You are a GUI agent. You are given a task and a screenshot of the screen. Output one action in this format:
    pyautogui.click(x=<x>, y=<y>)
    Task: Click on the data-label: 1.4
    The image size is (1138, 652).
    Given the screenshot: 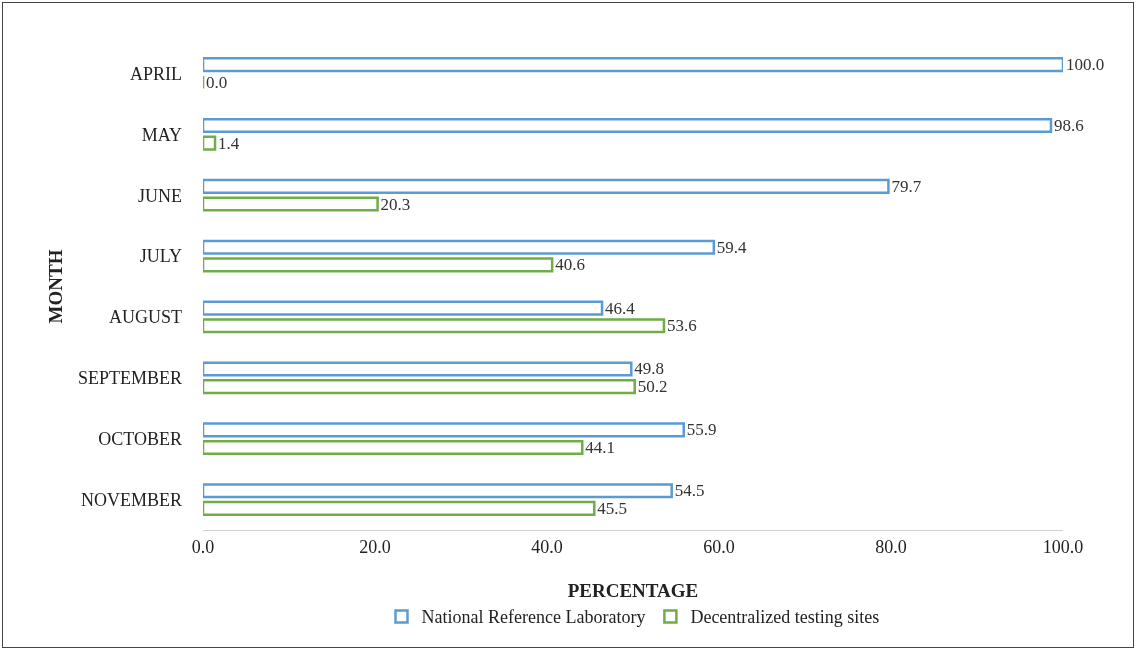 What is the action you would take?
    pyautogui.click(x=229, y=143)
    